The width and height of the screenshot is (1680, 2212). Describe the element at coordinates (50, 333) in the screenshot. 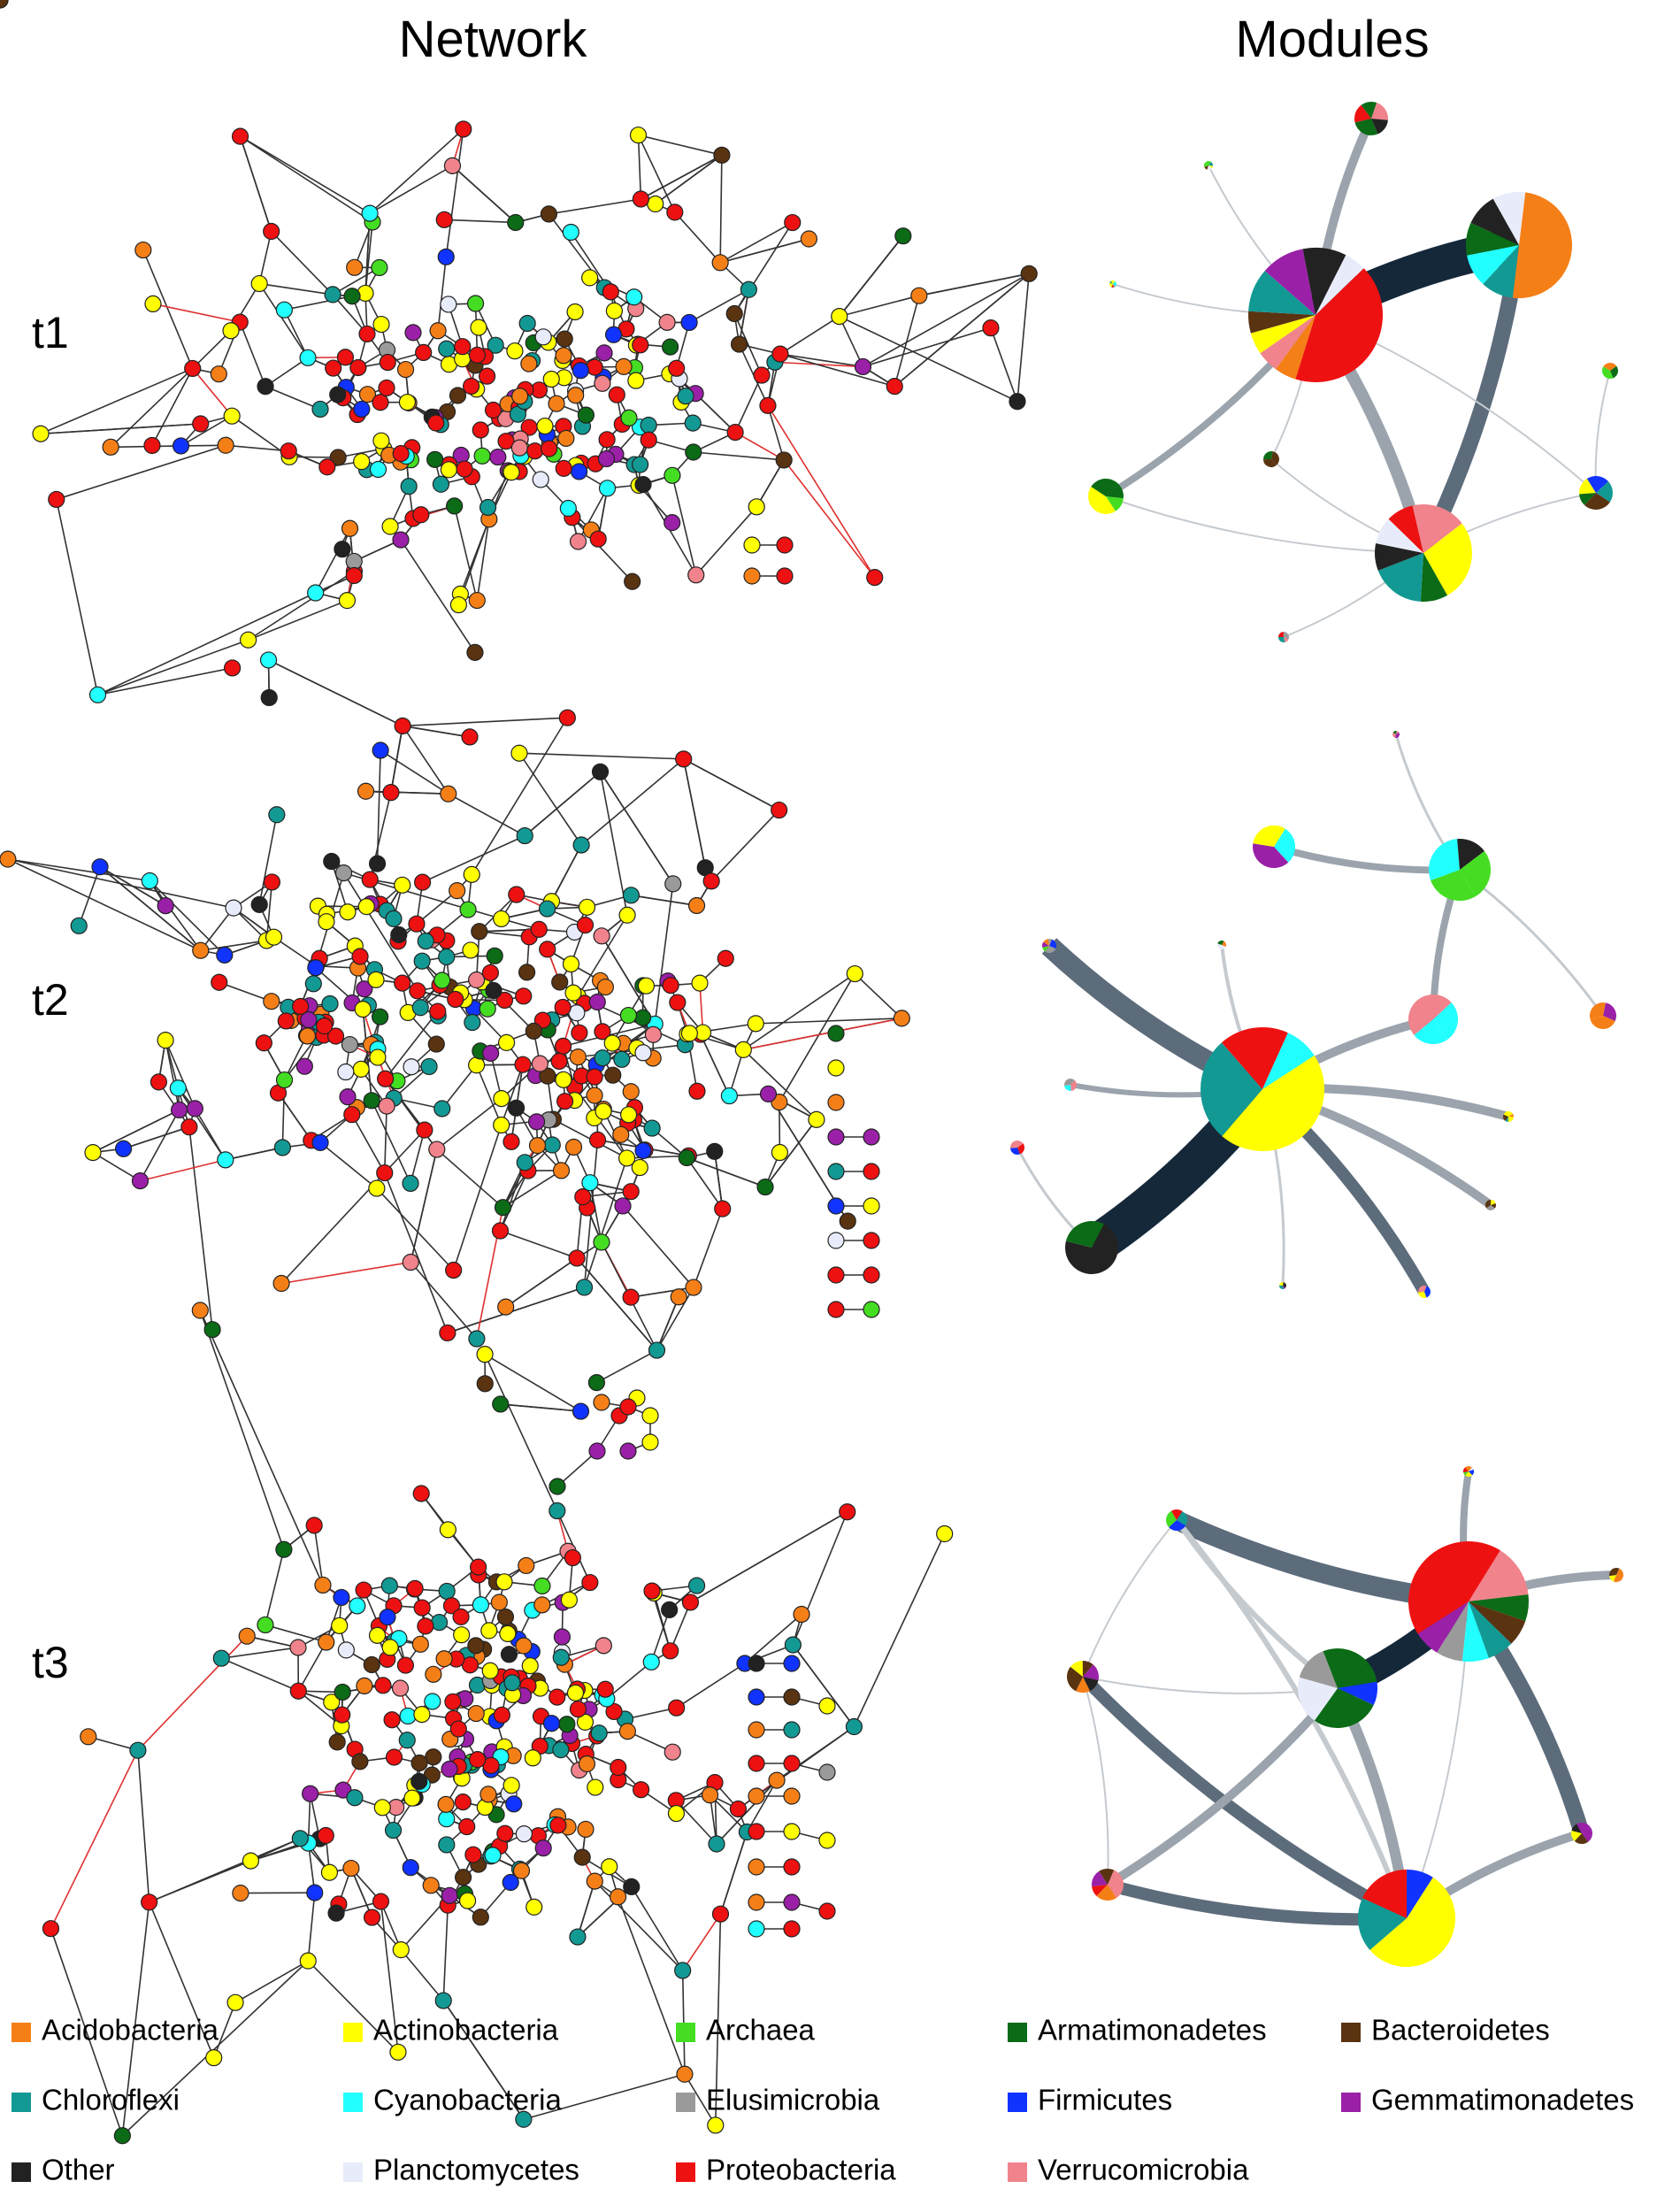

I see `row-label: t1` at that location.